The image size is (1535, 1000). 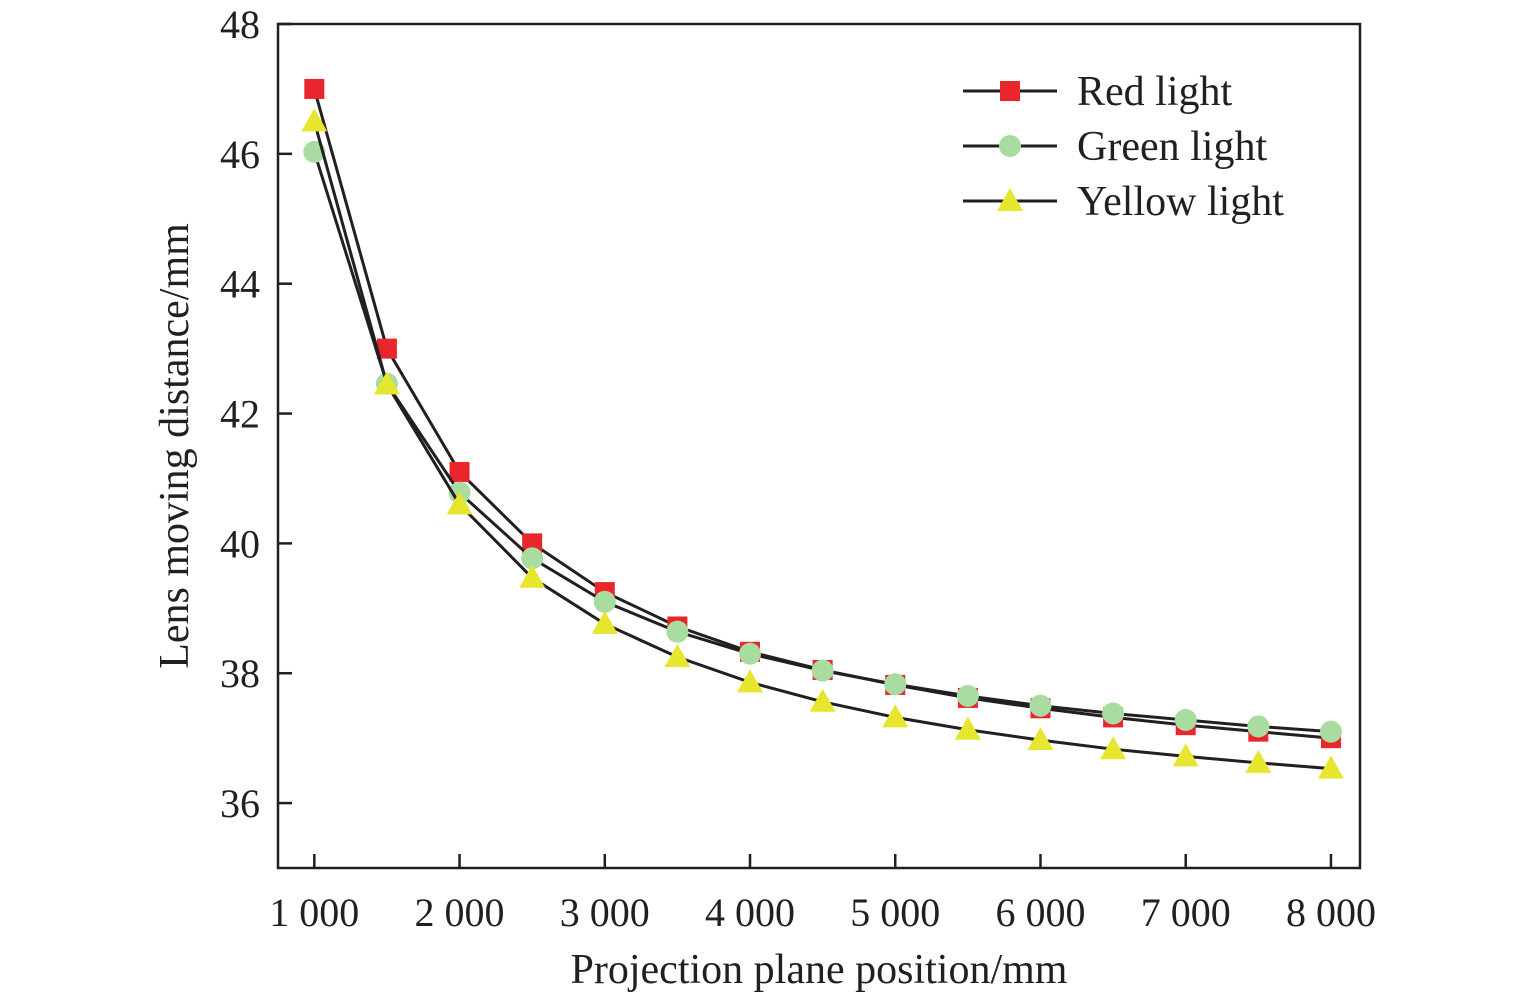 What do you see at coordinates (460, 912) in the screenshot?
I see `x-tick-label: 2 000` at bounding box center [460, 912].